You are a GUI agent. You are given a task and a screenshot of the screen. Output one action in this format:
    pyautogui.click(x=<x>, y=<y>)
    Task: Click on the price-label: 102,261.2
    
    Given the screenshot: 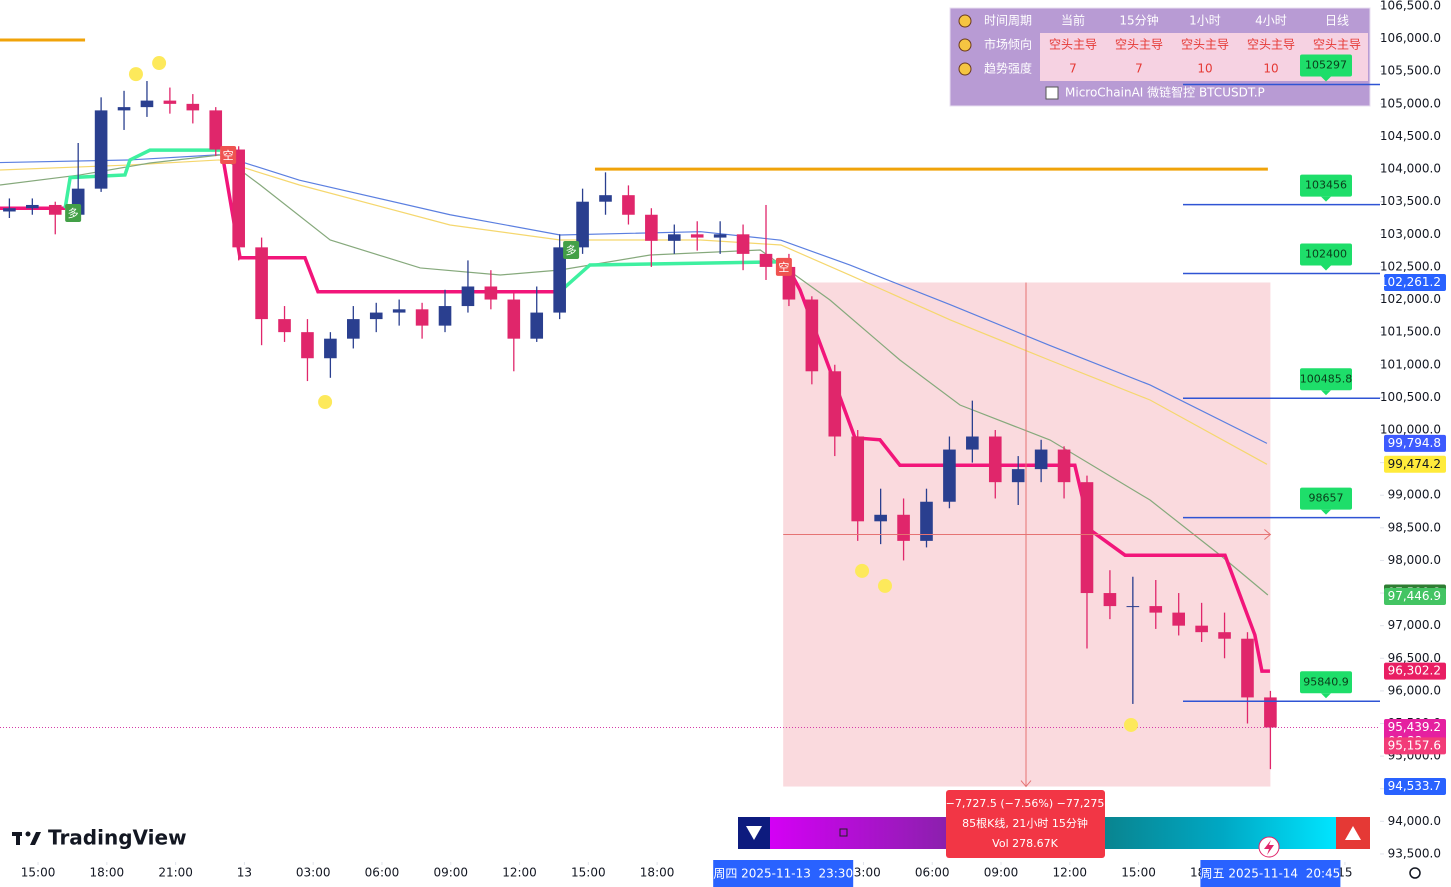 What is the action you would take?
    pyautogui.click(x=1410, y=282)
    